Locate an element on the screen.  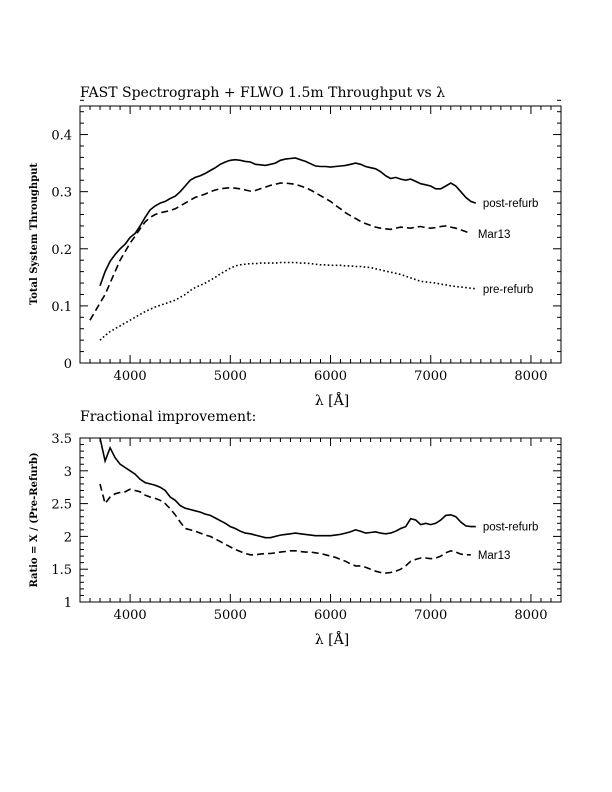
y-tick-label: 1.5 is located at coordinates (61, 570).